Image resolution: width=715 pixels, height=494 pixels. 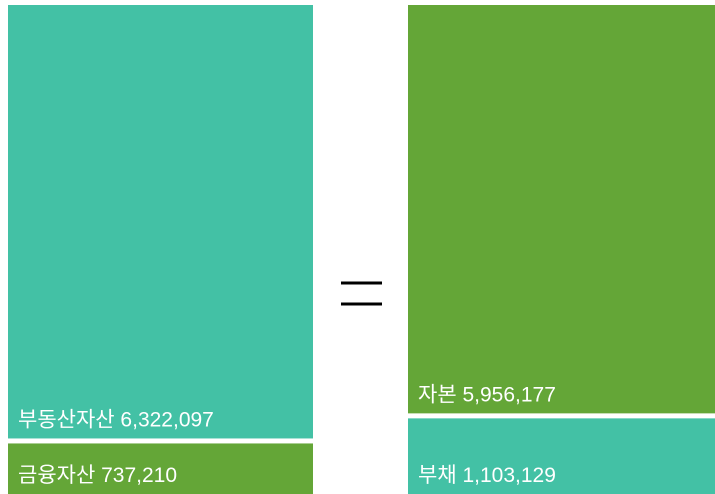 What do you see at coordinates (116, 419) in the screenshot?
I see `real-estate-assets-label: 부동산자산 6,322,097` at bounding box center [116, 419].